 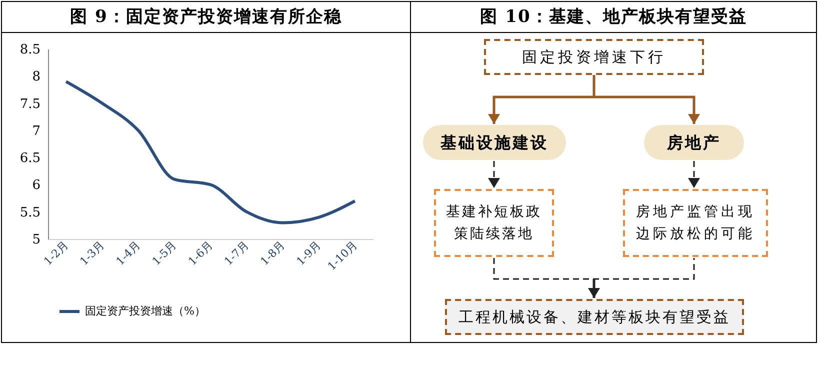 I want to click on x-tick-label: 1-7月, so click(x=237, y=253).